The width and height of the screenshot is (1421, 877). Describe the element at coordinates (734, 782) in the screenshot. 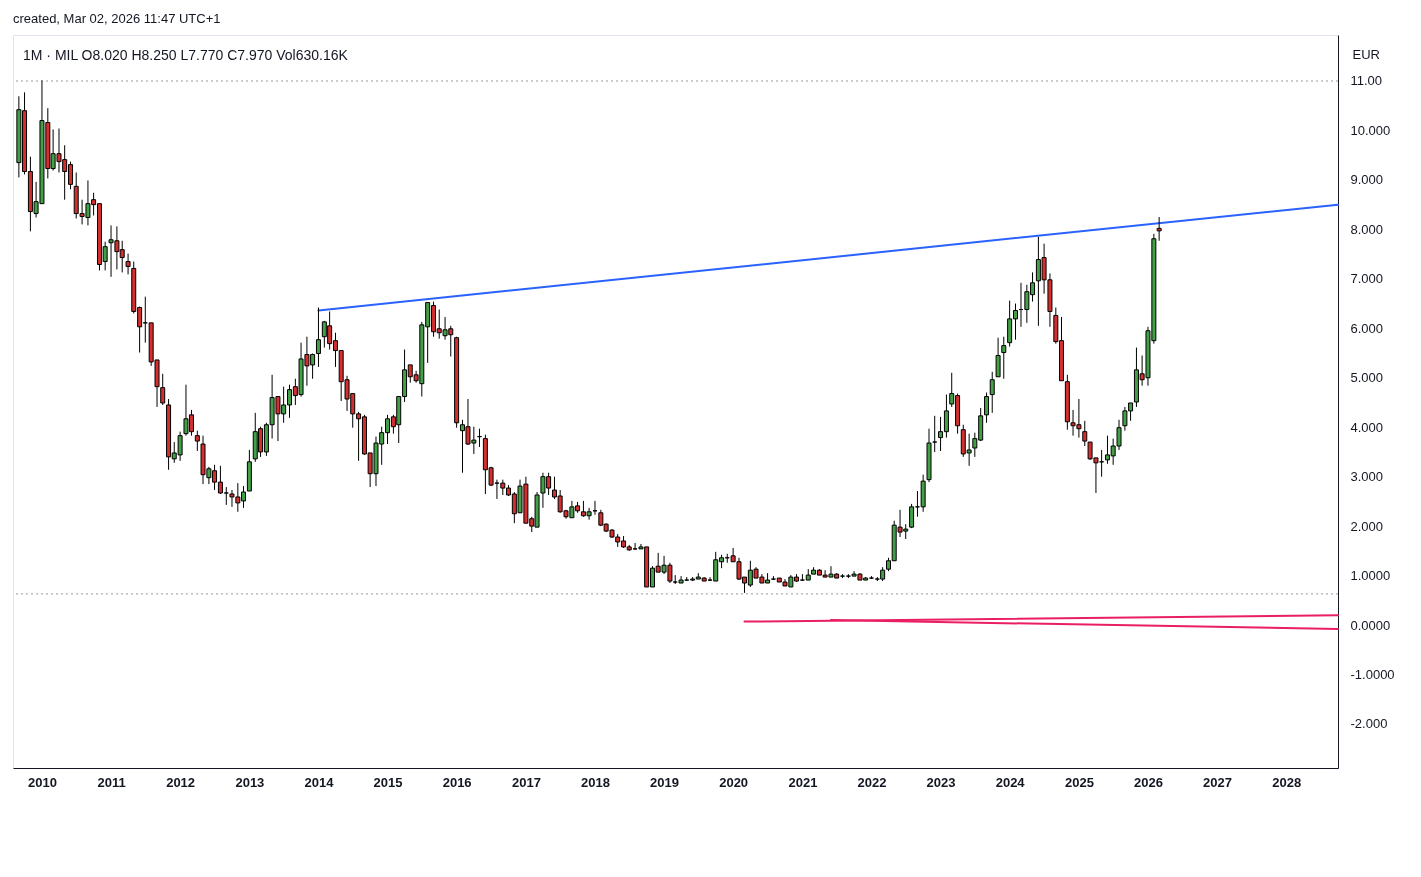

I see `x-tick-label: 2020` at that location.